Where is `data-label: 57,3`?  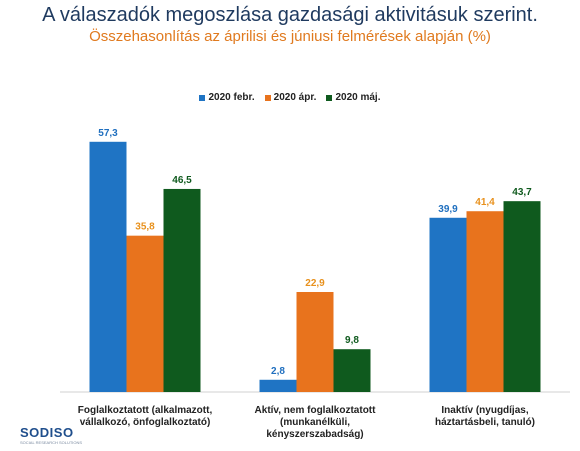
data-label: 57,3 is located at coordinates (108, 133).